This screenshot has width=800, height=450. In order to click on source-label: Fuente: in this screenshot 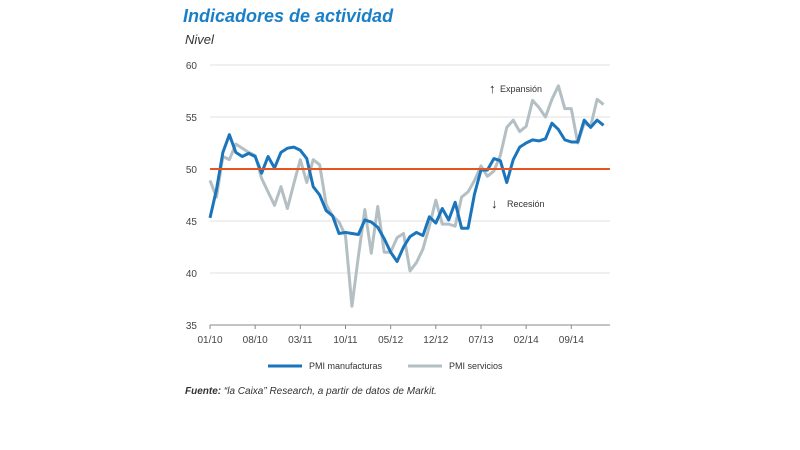, I will do `click(203, 391)`.